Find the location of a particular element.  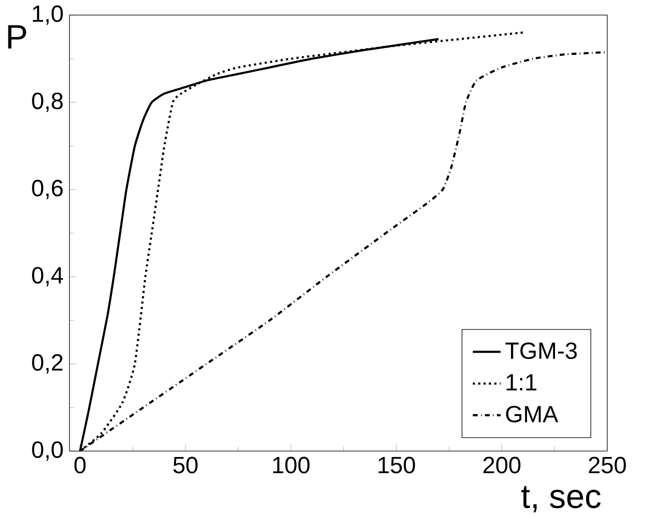

legend-label: TGM-3 is located at coordinates (541, 351).